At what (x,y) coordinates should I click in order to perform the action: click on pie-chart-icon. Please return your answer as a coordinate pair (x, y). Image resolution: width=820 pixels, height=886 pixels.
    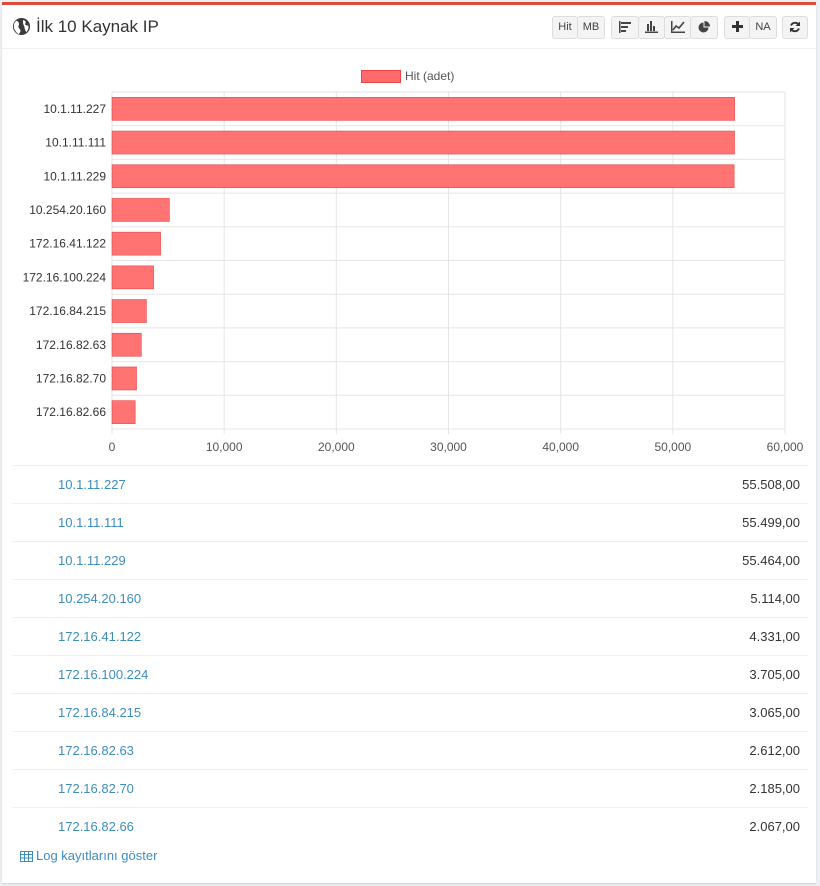
    Looking at the image, I should click on (704, 27).